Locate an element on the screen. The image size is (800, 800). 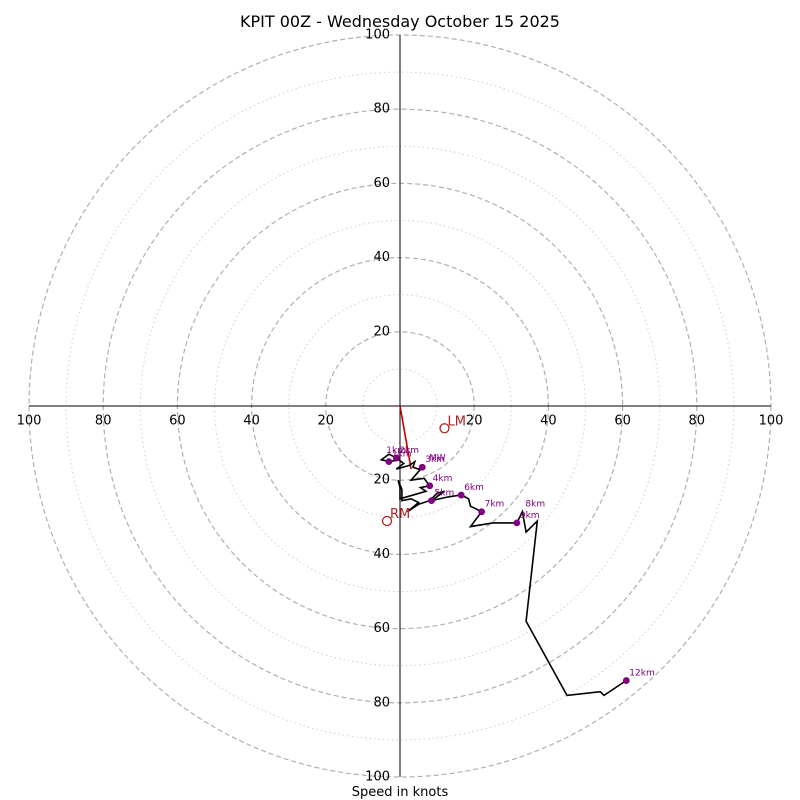
tick-left-100: 100 is located at coordinates (29, 421).